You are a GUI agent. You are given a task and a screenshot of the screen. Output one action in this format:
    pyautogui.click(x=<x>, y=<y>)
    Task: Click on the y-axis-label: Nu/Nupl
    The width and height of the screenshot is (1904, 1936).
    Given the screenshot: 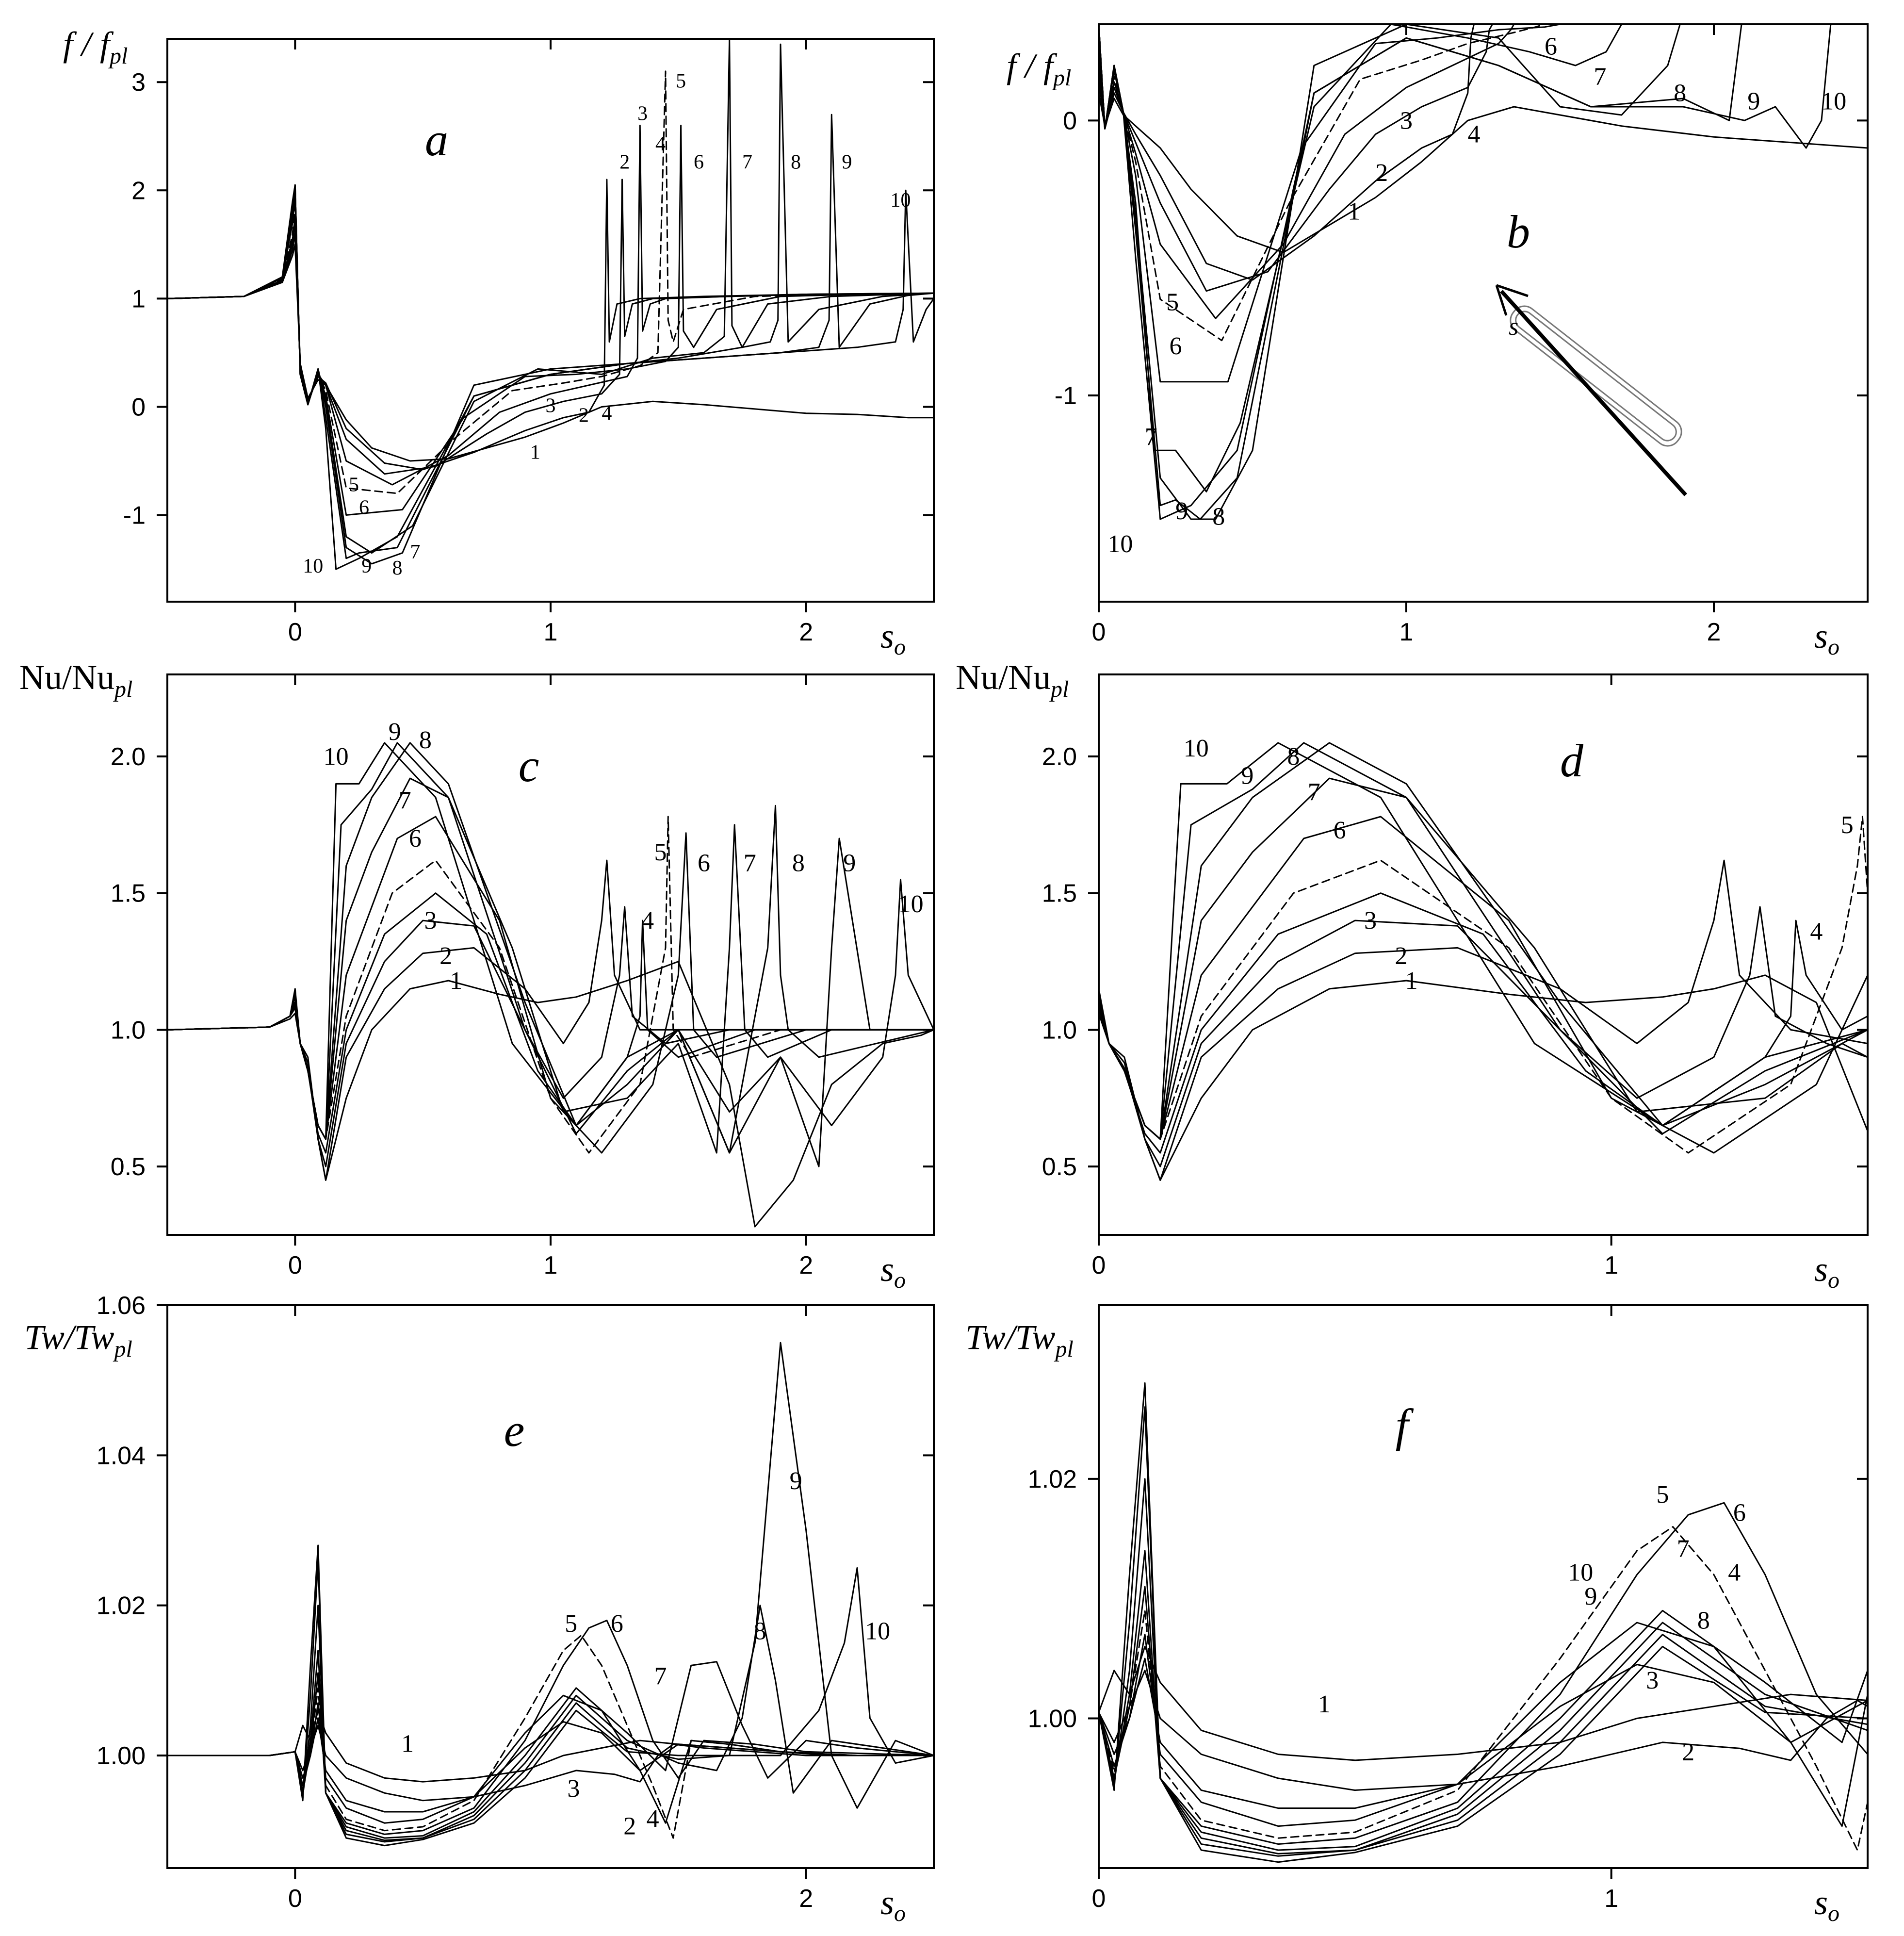 What is the action you would take?
    pyautogui.click(x=1012, y=680)
    